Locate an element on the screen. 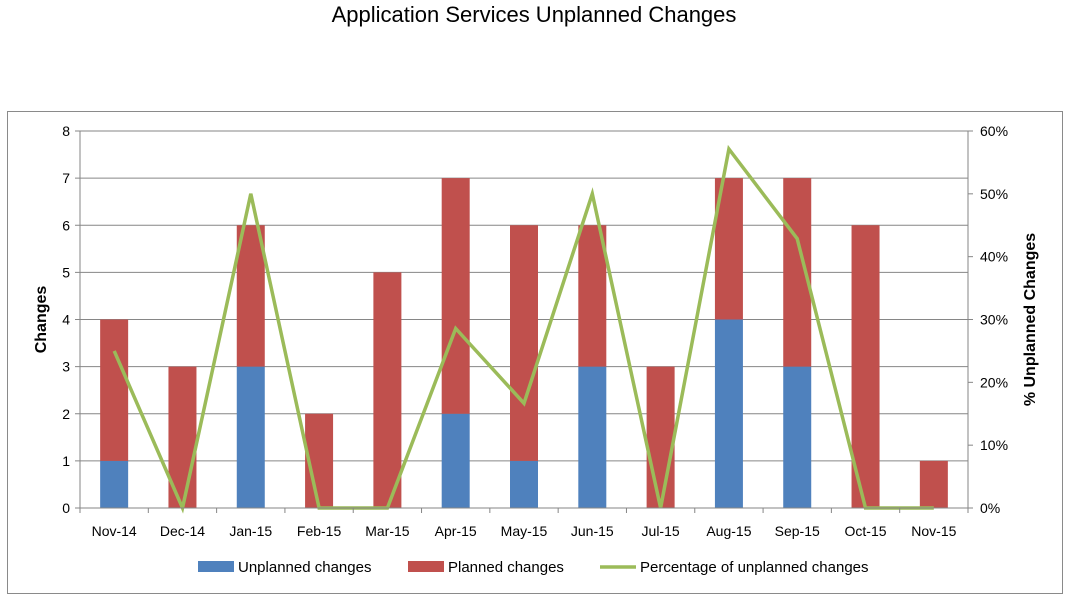  legend-label-unplanned-changes: Unplanned changes is located at coordinates (304, 567).